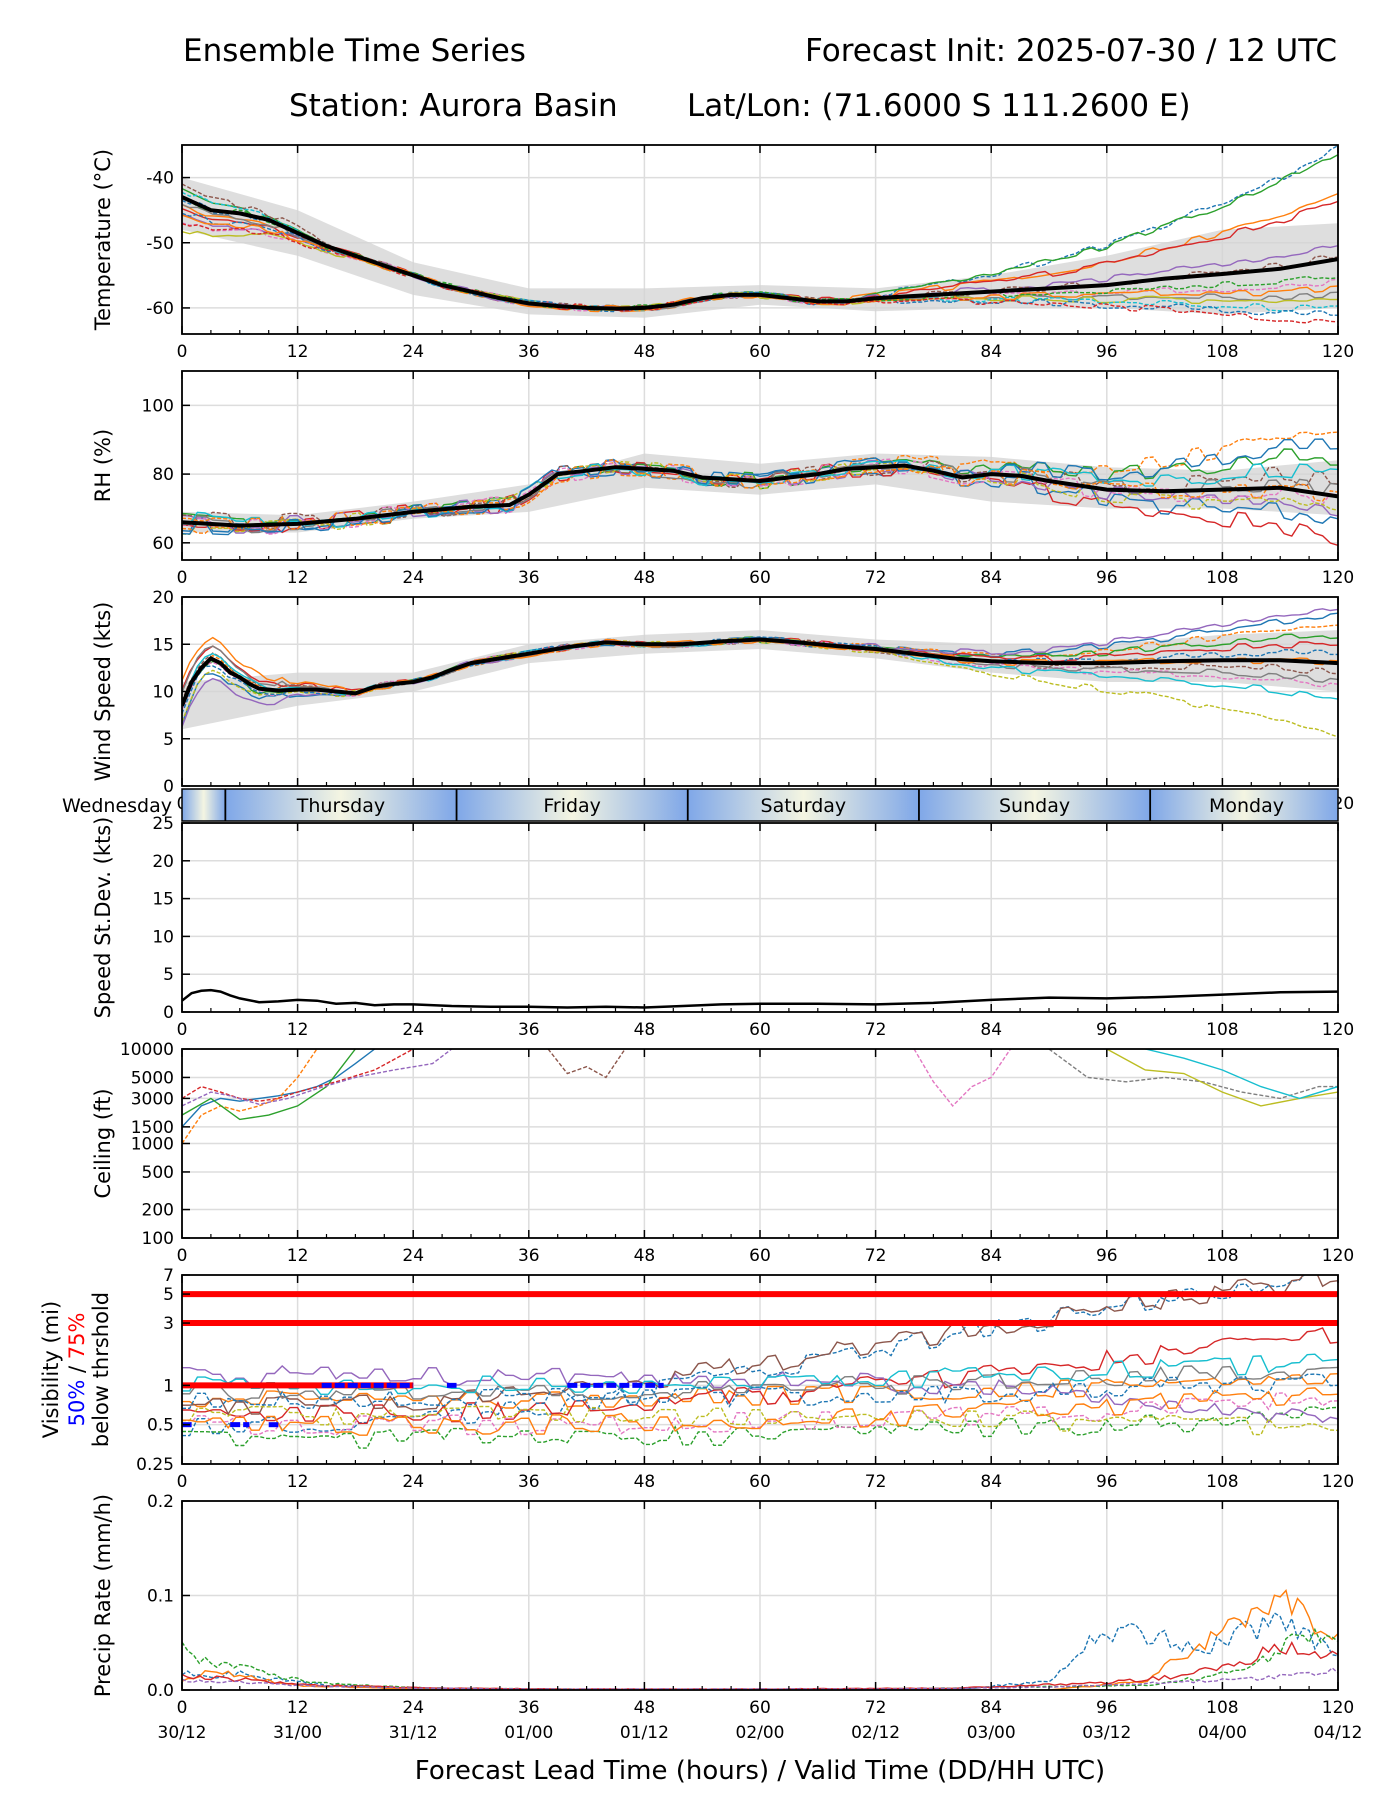 Image resolution: width=1400 pixels, height=1800 pixels. What do you see at coordinates (168, 1276) in the screenshot?
I see `y-tick-label: 7` at bounding box center [168, 1276].